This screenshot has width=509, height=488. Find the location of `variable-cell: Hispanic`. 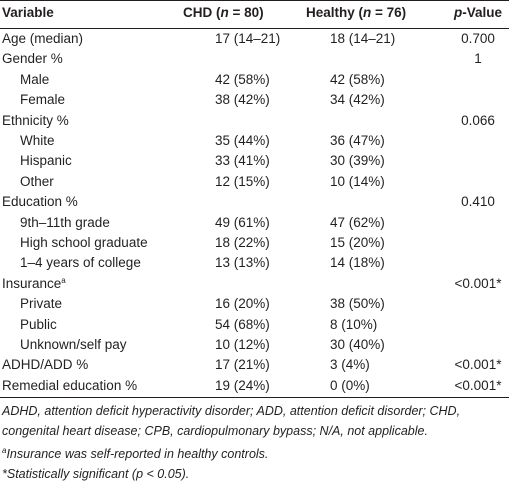

variable-cell: Hispanic is located at coordinates (46, 161).